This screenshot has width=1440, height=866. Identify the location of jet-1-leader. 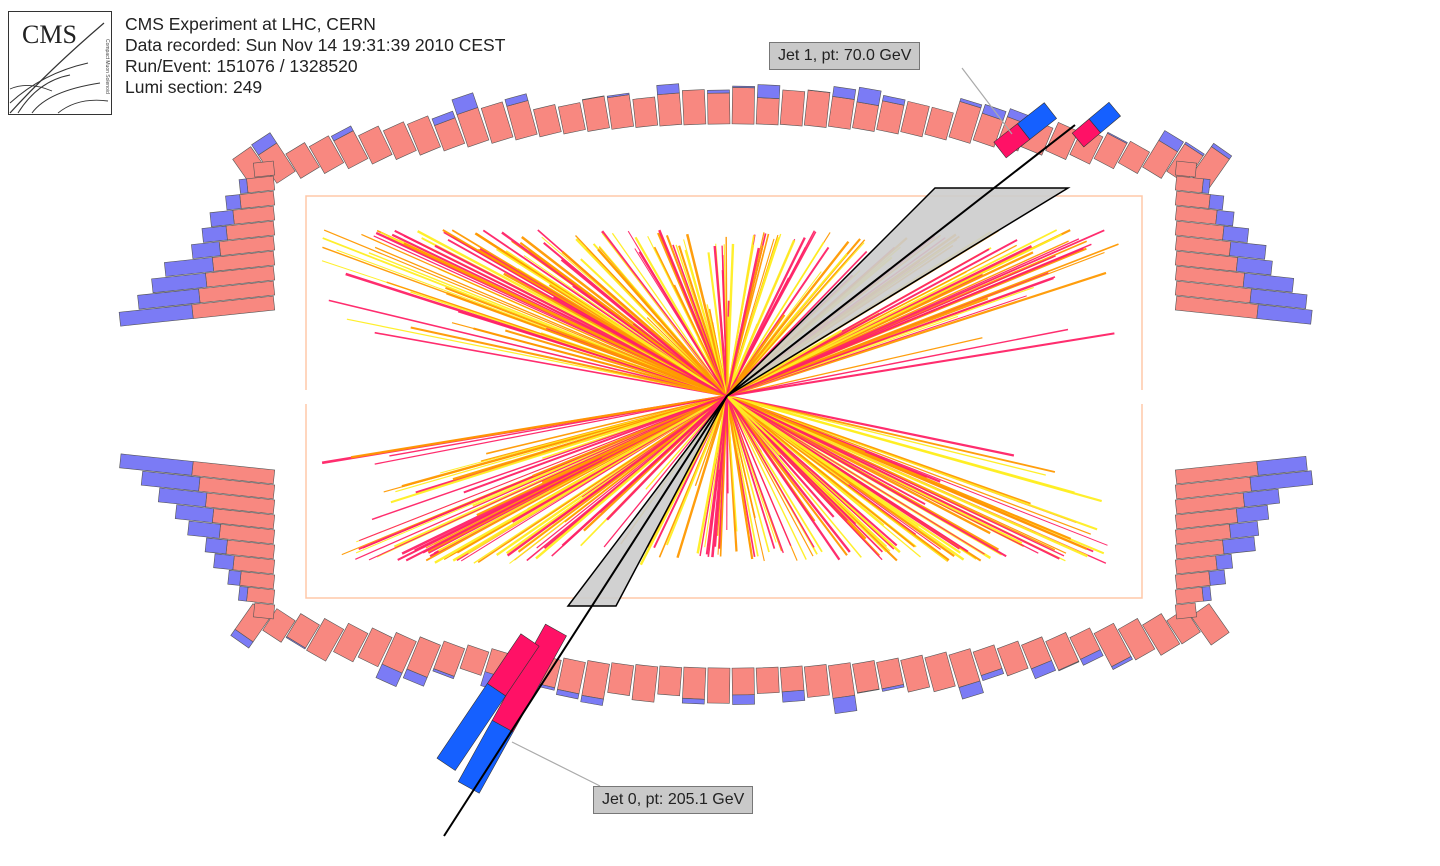
(987, 101).